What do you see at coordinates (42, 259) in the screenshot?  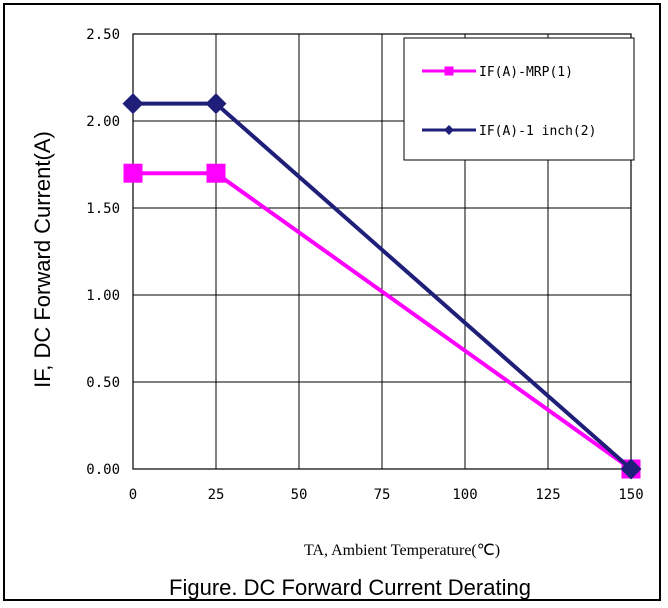 I see `y-axis-label: IF, DC Forward Current(A)` at bounding box center [42, 259].